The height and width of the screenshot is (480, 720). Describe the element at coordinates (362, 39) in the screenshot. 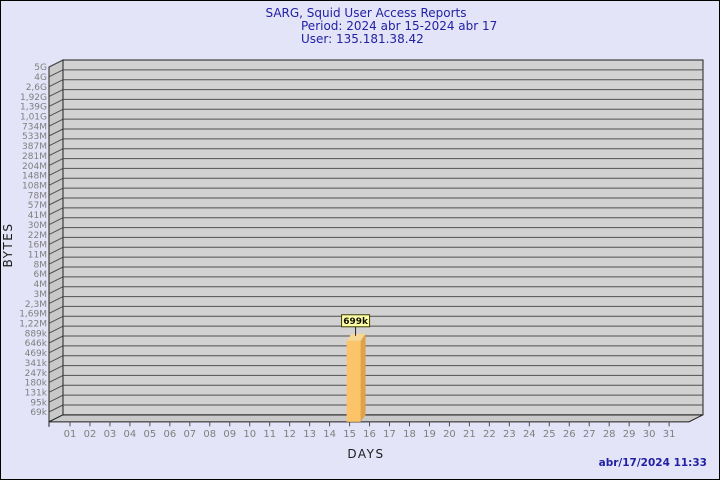

I see `chart-user: User: 135.181.38.42` at that location.